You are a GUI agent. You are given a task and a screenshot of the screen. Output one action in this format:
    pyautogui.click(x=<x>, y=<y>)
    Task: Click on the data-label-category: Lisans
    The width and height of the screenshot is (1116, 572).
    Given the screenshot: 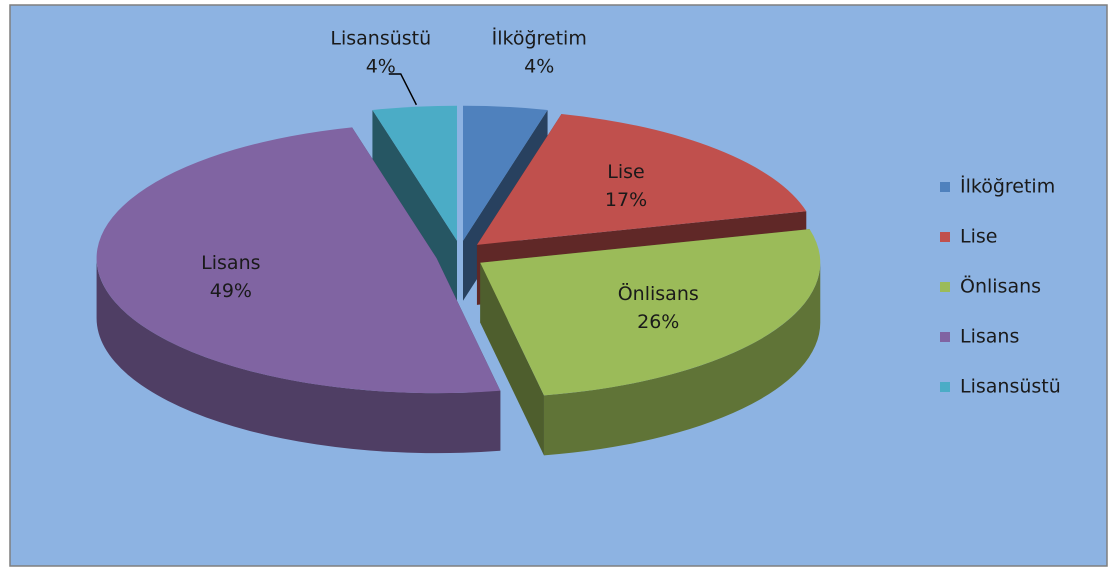 What is the action you would take?
    pyautogui.click(x=230, y=263)
    